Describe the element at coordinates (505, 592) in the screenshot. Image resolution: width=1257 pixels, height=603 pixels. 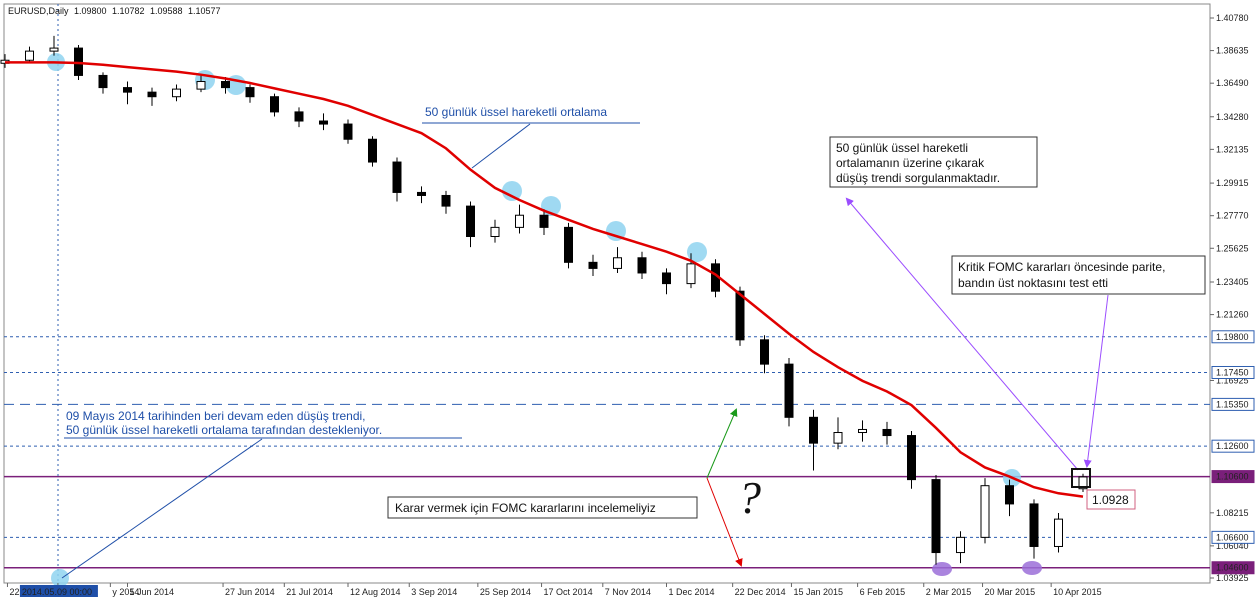
I see `x-tick-label: 25 Sep 2014` at that location.